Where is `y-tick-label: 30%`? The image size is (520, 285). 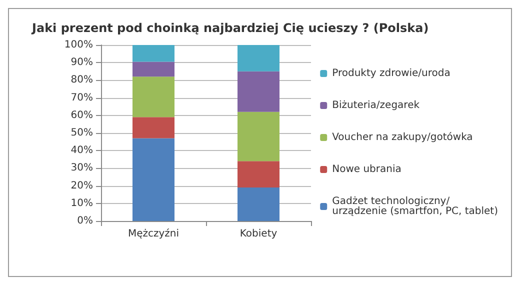
y-tick-label: 30% is located at coordinates (81, 168).